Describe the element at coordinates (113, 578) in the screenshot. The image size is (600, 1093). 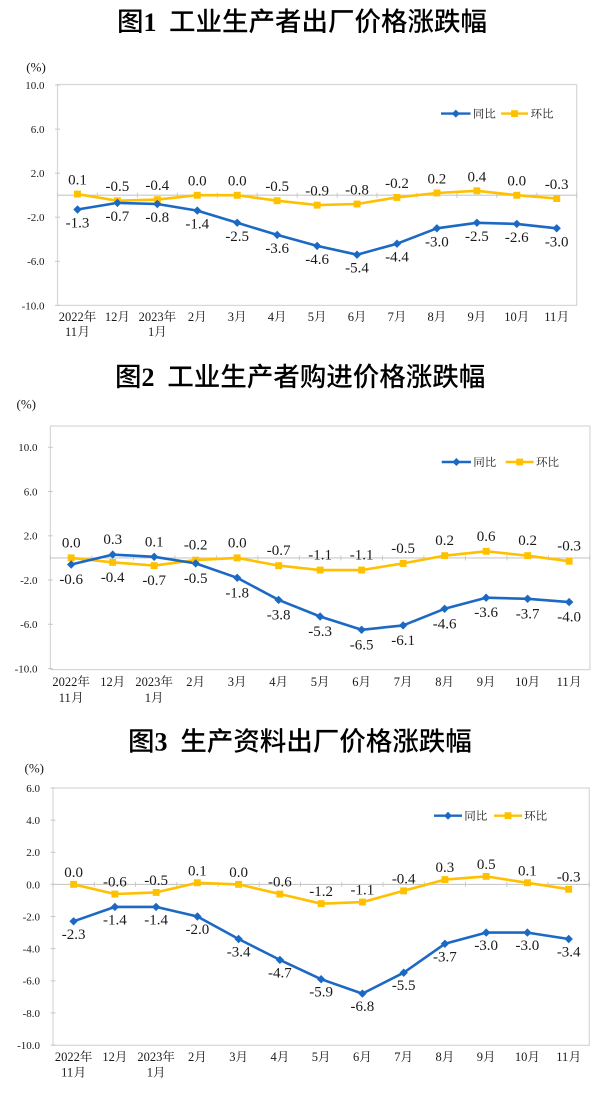
I see `svg-text: -0.4` at that location.